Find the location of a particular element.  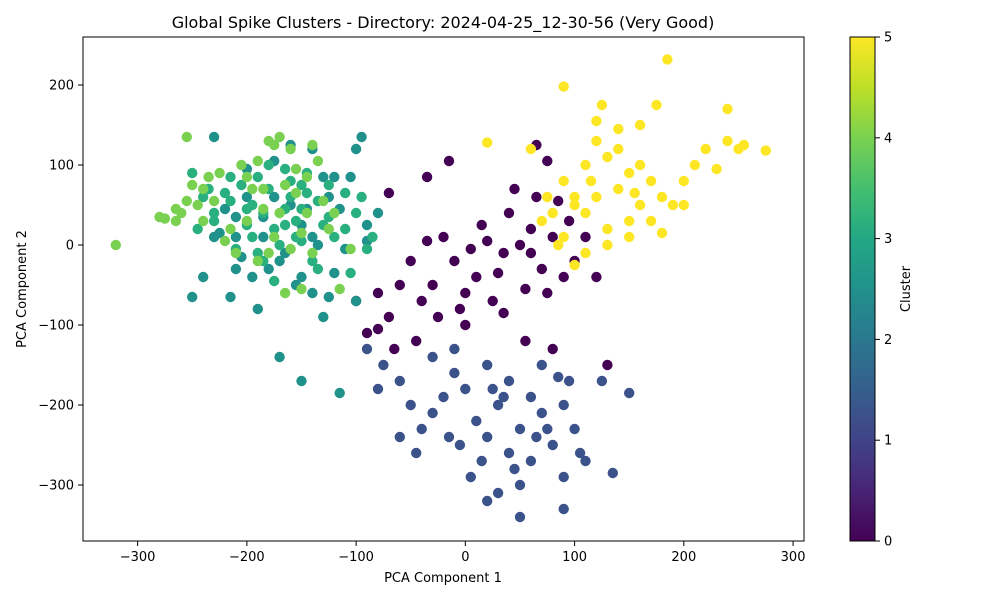

x-tick-label: −100 is located at coordinates (356, 557).